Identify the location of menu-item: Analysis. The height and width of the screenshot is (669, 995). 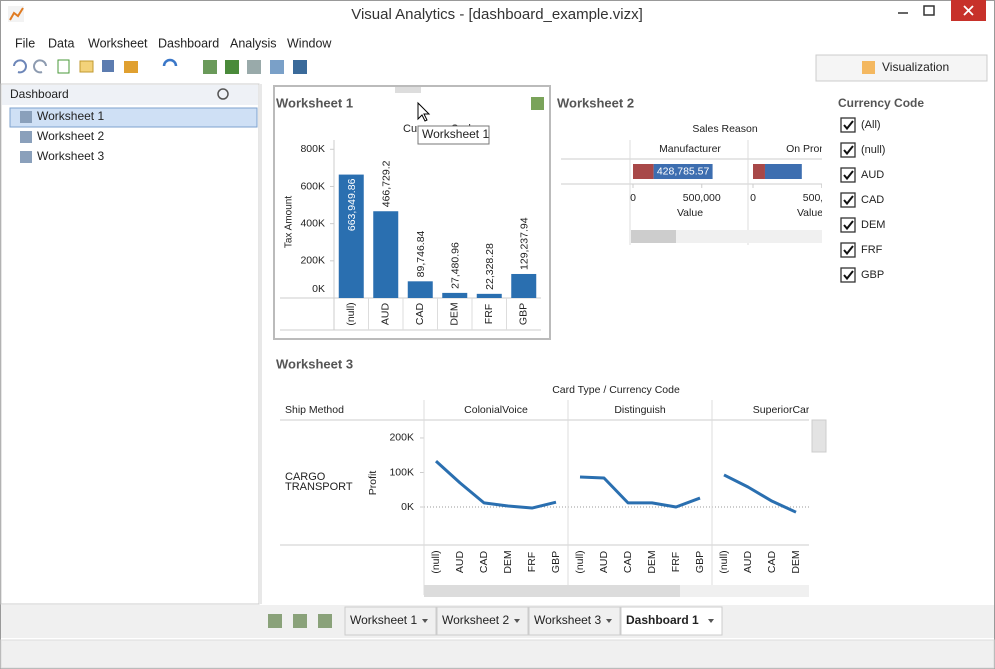
(253, 43).